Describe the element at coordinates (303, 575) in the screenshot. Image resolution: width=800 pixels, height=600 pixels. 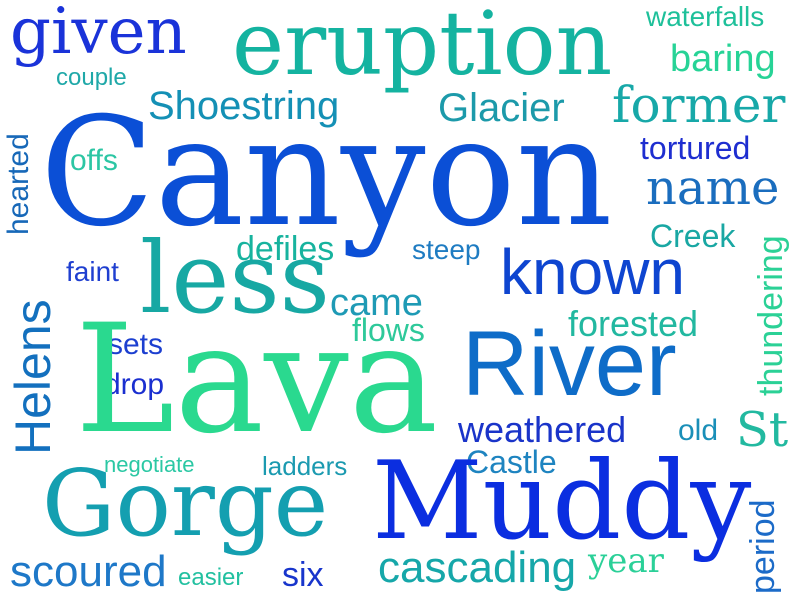
I see `word-six: six` at that location.